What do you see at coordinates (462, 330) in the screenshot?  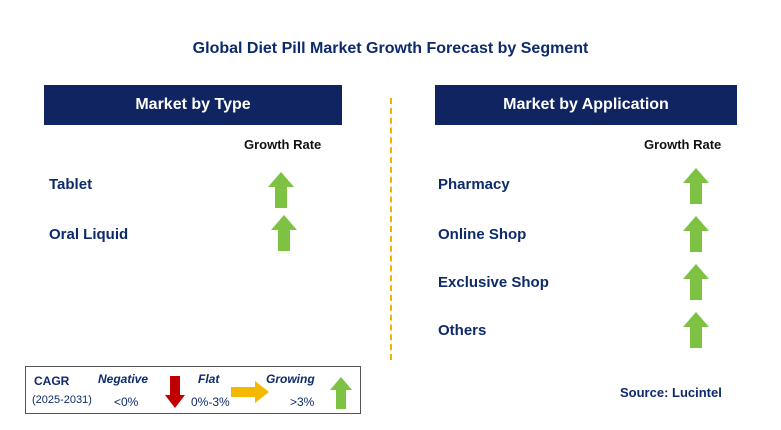 I see `application-row-others-label: Others` at bounding box center [462, 330].